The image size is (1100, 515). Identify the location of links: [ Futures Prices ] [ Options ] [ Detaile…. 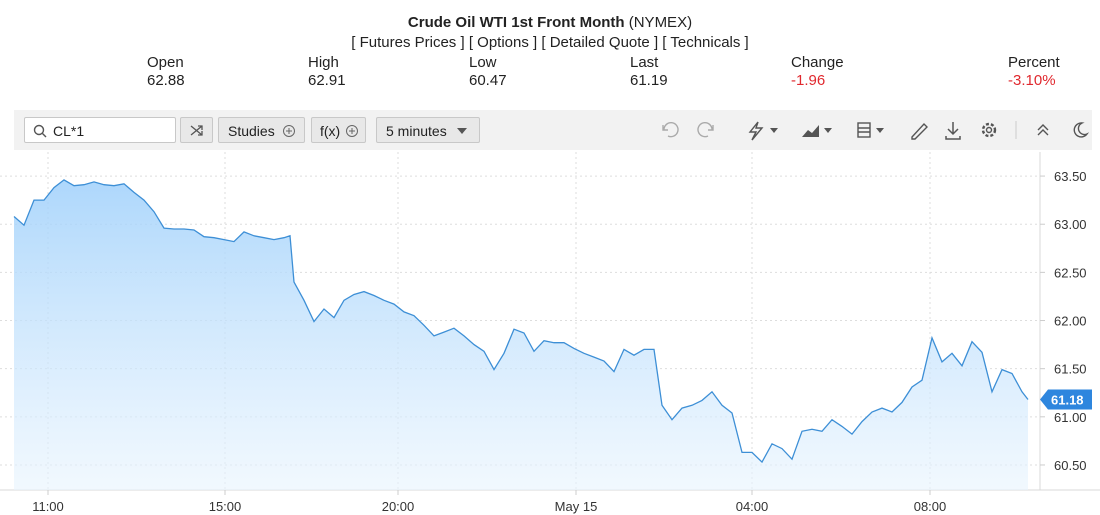
(550, 42).